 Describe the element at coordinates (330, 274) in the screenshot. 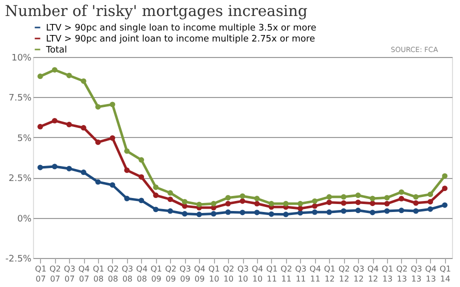

I see `x-tick-label: Q1 12` at that location.